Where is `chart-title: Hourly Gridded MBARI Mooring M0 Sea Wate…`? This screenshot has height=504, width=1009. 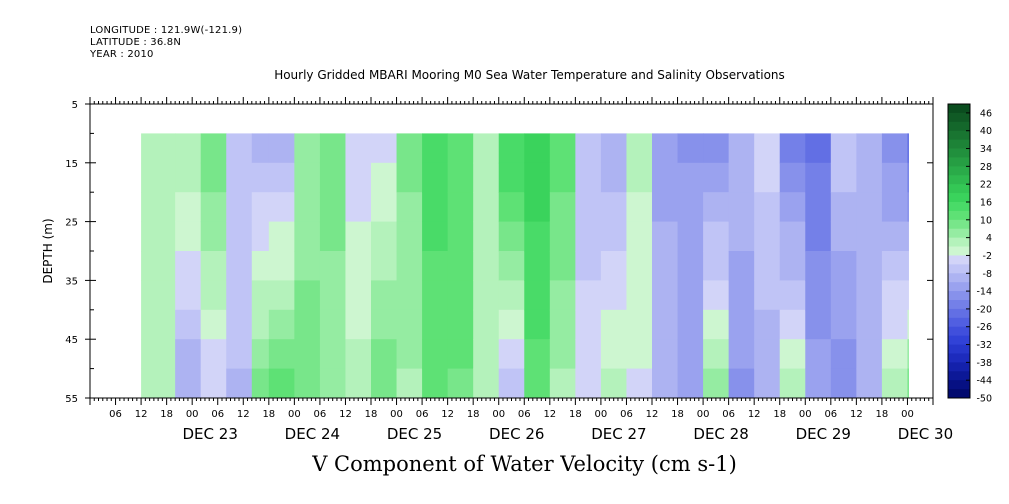
chart-title: Hourly Gridded MBARI Mooring M0 Sea Wate… is located at coordinates (529, 75).